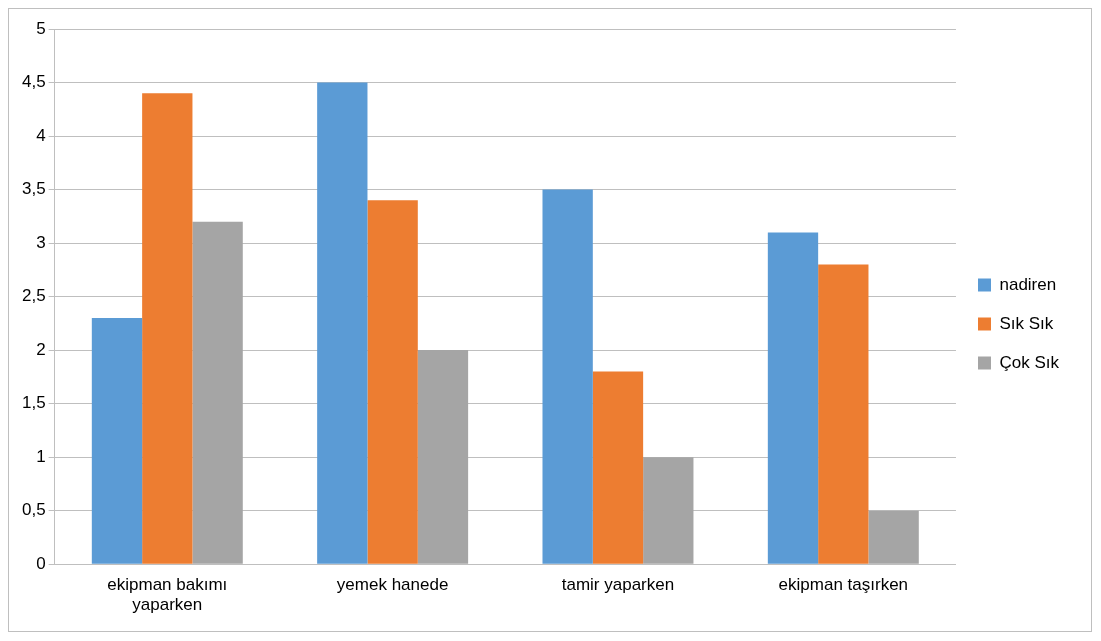  I want to click on legend-label: Çok Sık, so click(1029, 362).